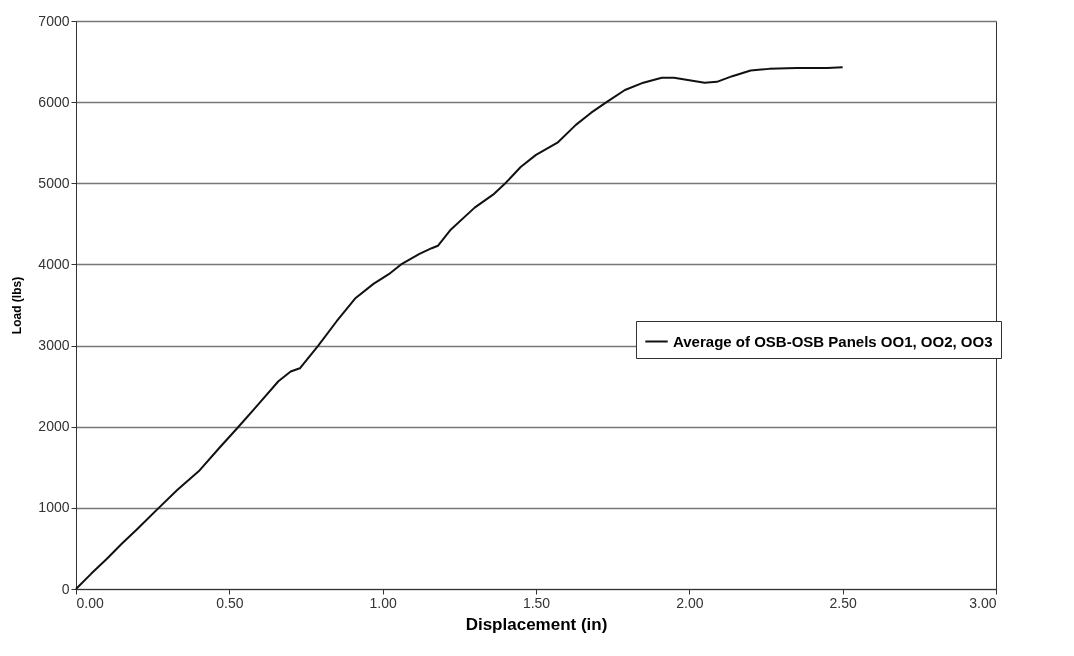 The width and height of the screenshot is (1074, 656). What do you see at coordinates (17, 305) in the screenshot?
I see `y-axis-title: Load (lbs)` at bounding box center [17, 305].